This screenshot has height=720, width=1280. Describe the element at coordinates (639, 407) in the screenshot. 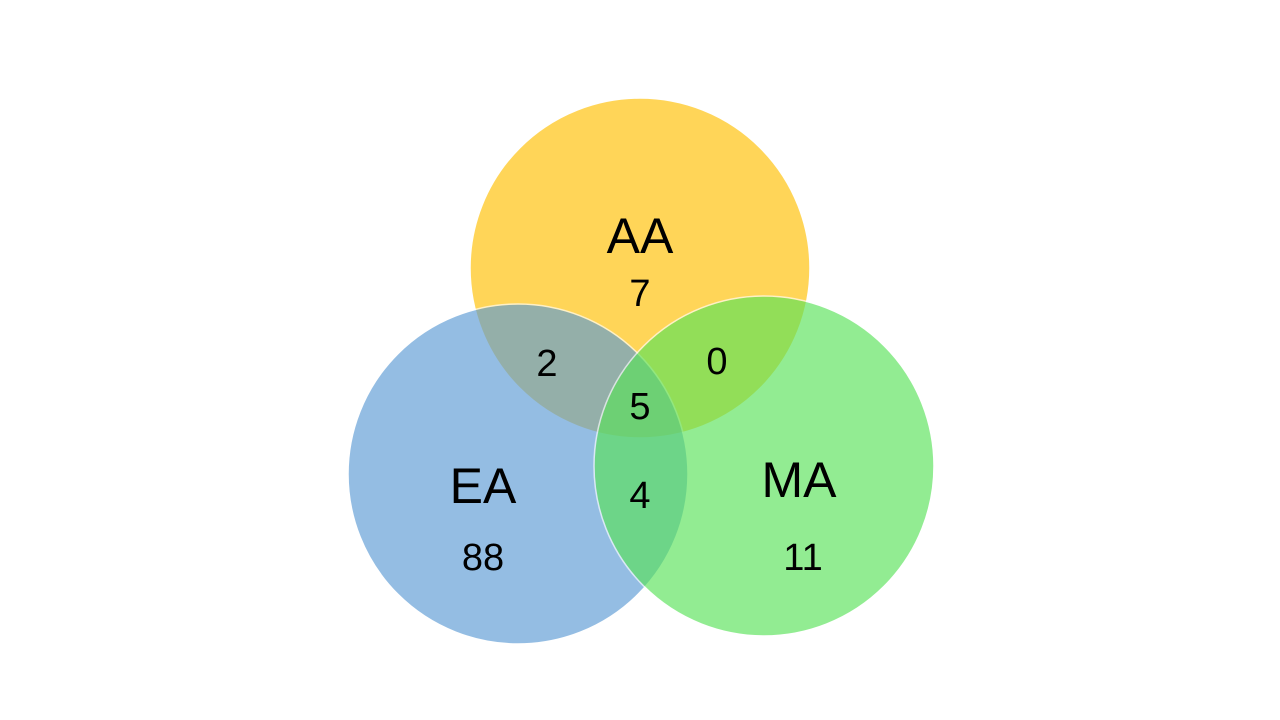

I see `count-aa-ea-ma: 5` at that location.